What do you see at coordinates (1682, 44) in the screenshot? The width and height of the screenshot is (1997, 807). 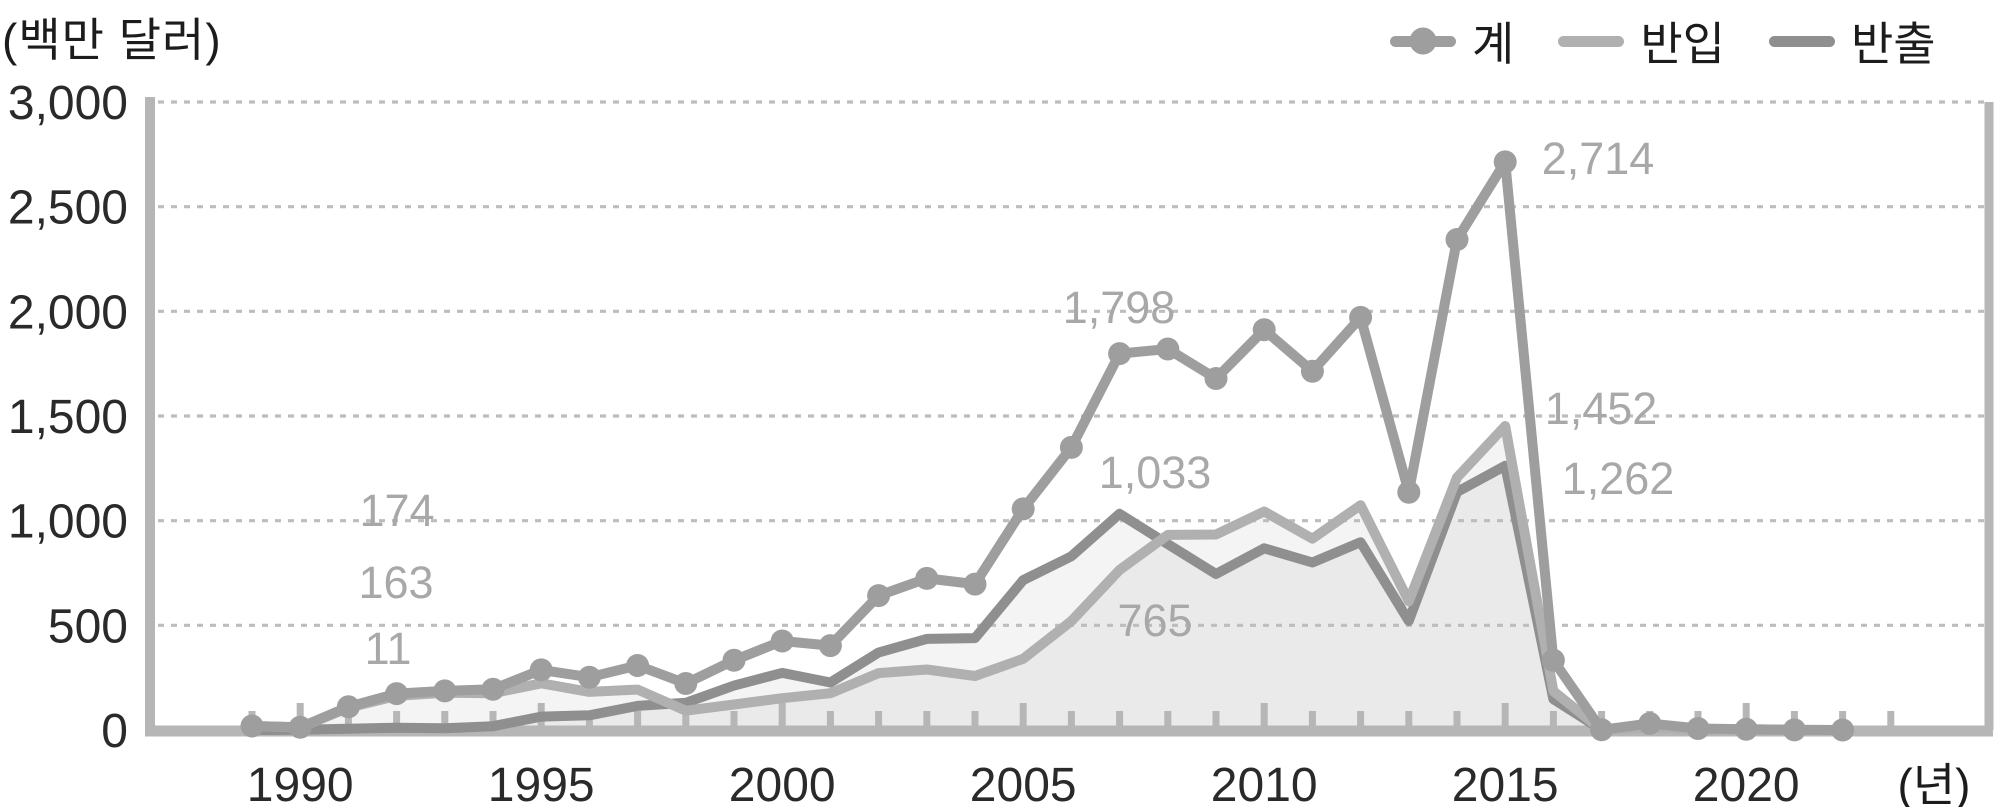 I see `legend-label-inbound: 반입` at bounding box center [1682, 44].